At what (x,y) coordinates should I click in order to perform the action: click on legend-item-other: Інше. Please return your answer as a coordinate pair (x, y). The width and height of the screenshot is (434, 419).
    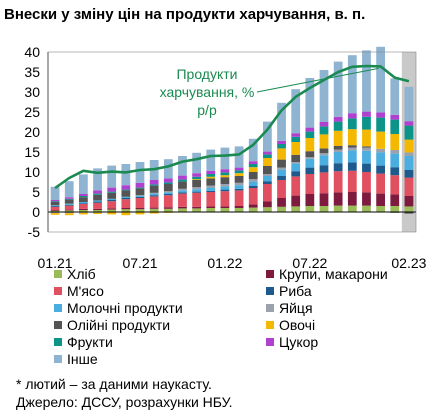
    Looking at the image, I should click on (76, 359).